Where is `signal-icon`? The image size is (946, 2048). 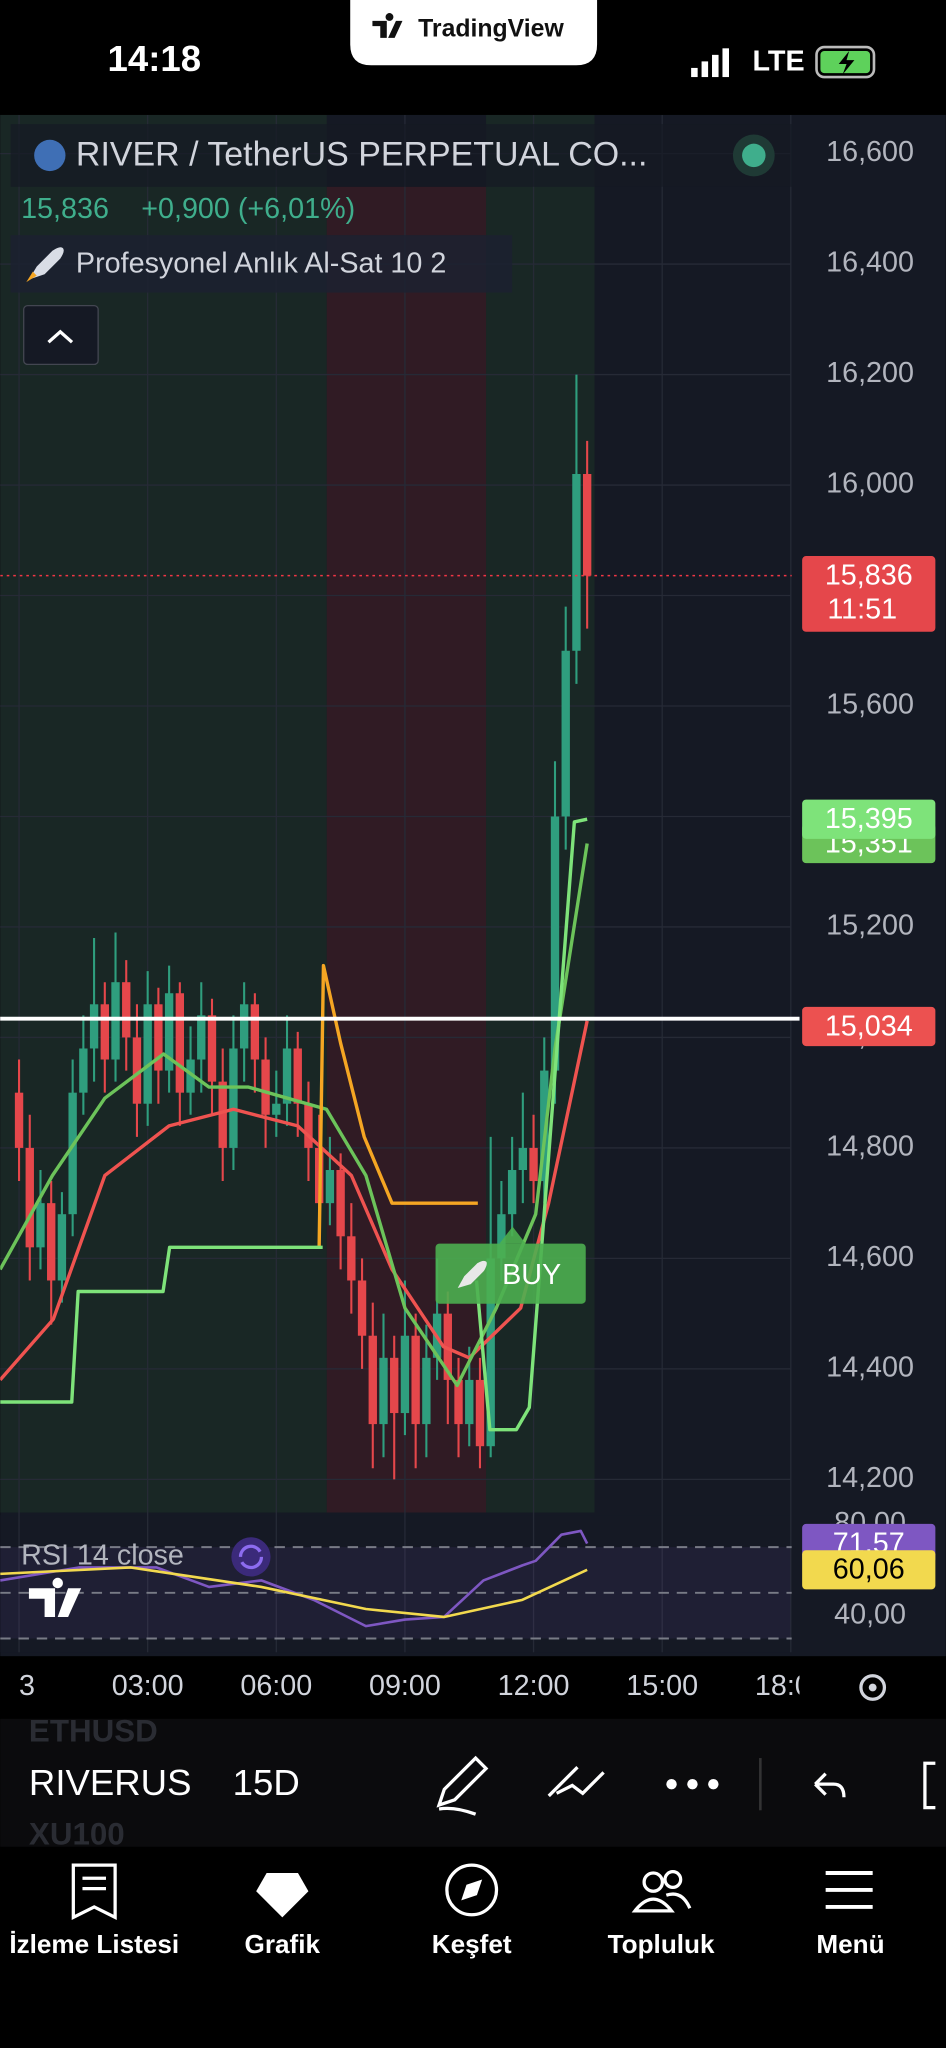
signal-icon is located at coordinates (710, 63).